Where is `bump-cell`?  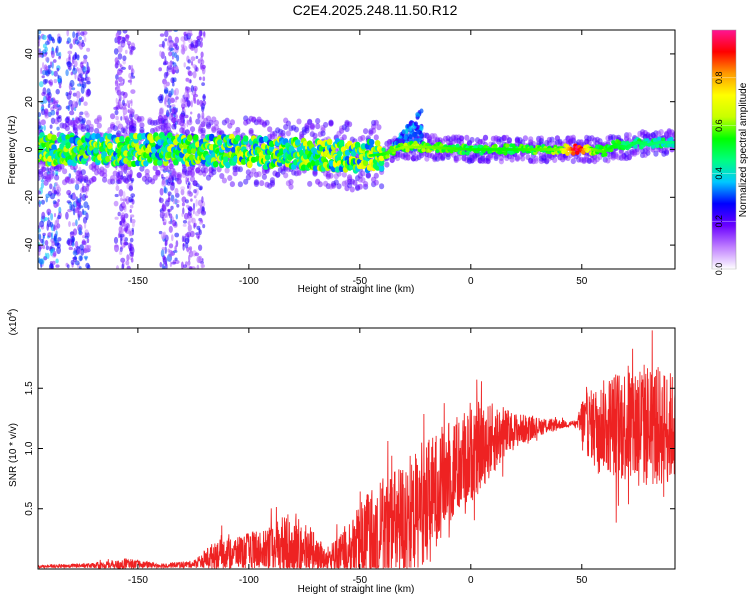
bump-cell is located at coordinates (421, 128).